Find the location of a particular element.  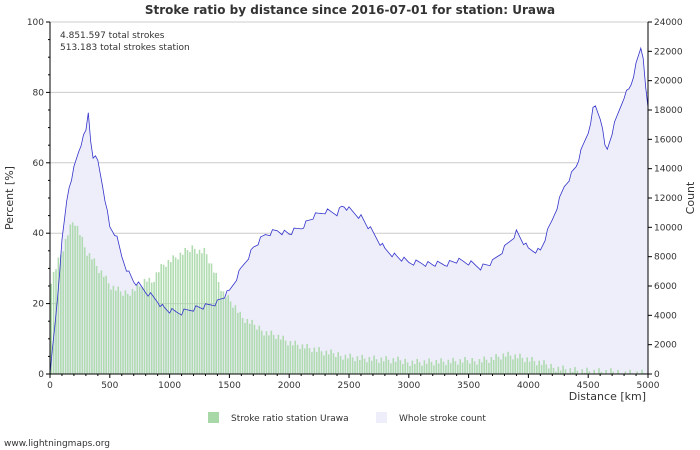

bar-1960 is located at coordinates (285, 357).